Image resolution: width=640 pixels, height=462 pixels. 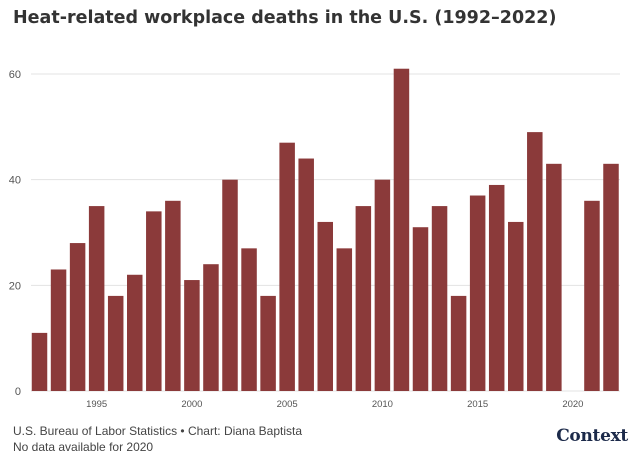 I want to click on bar-2000, so click(x=192, y=335).